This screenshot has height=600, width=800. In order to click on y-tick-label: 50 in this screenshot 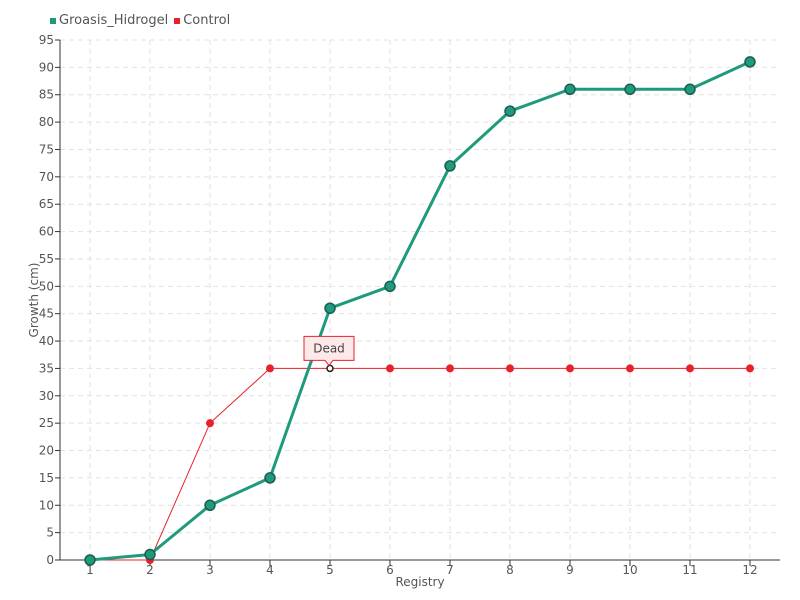, I will do `click(46, 286)`.